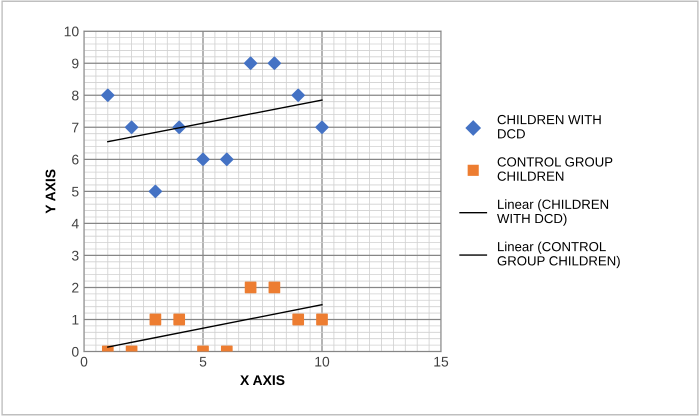 The image size is (700, 416). Describe the element at coordinates (75, 287) in the screenshot. I see `y-tick-label: 2` at that location.